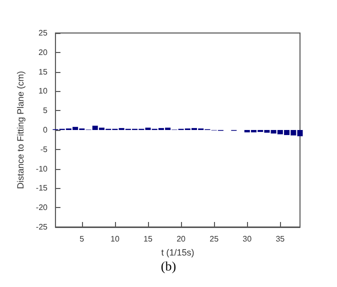  Describe the element at coordinates (43, 91) in the screenshot. I see `y-tick-label: 10` at that location.